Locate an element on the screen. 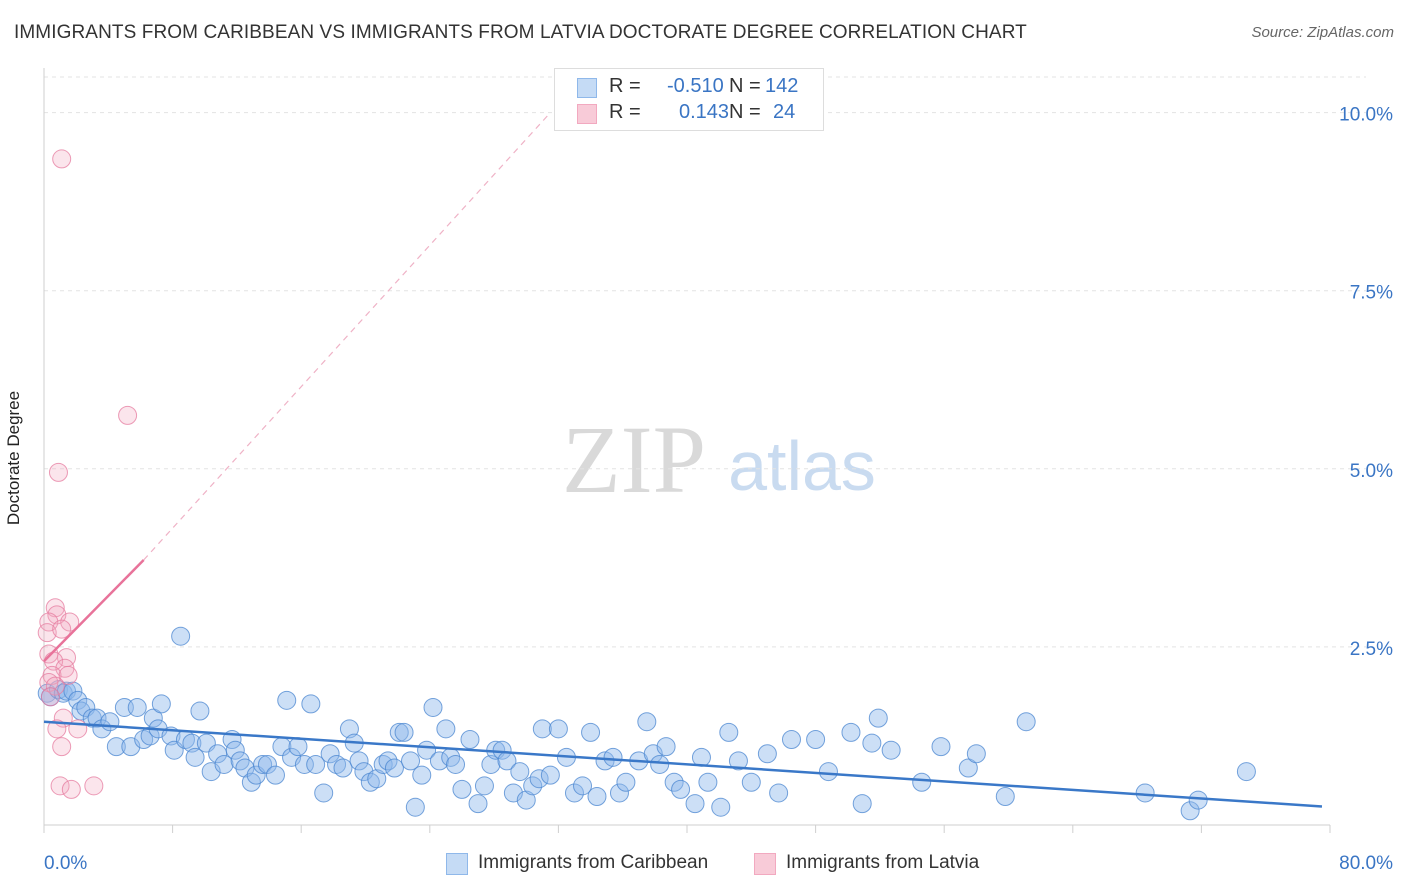 Image resolution: width=1406 pixels, height=892 pixels. legend-n-label: N = is located at coordinates (745, 86).